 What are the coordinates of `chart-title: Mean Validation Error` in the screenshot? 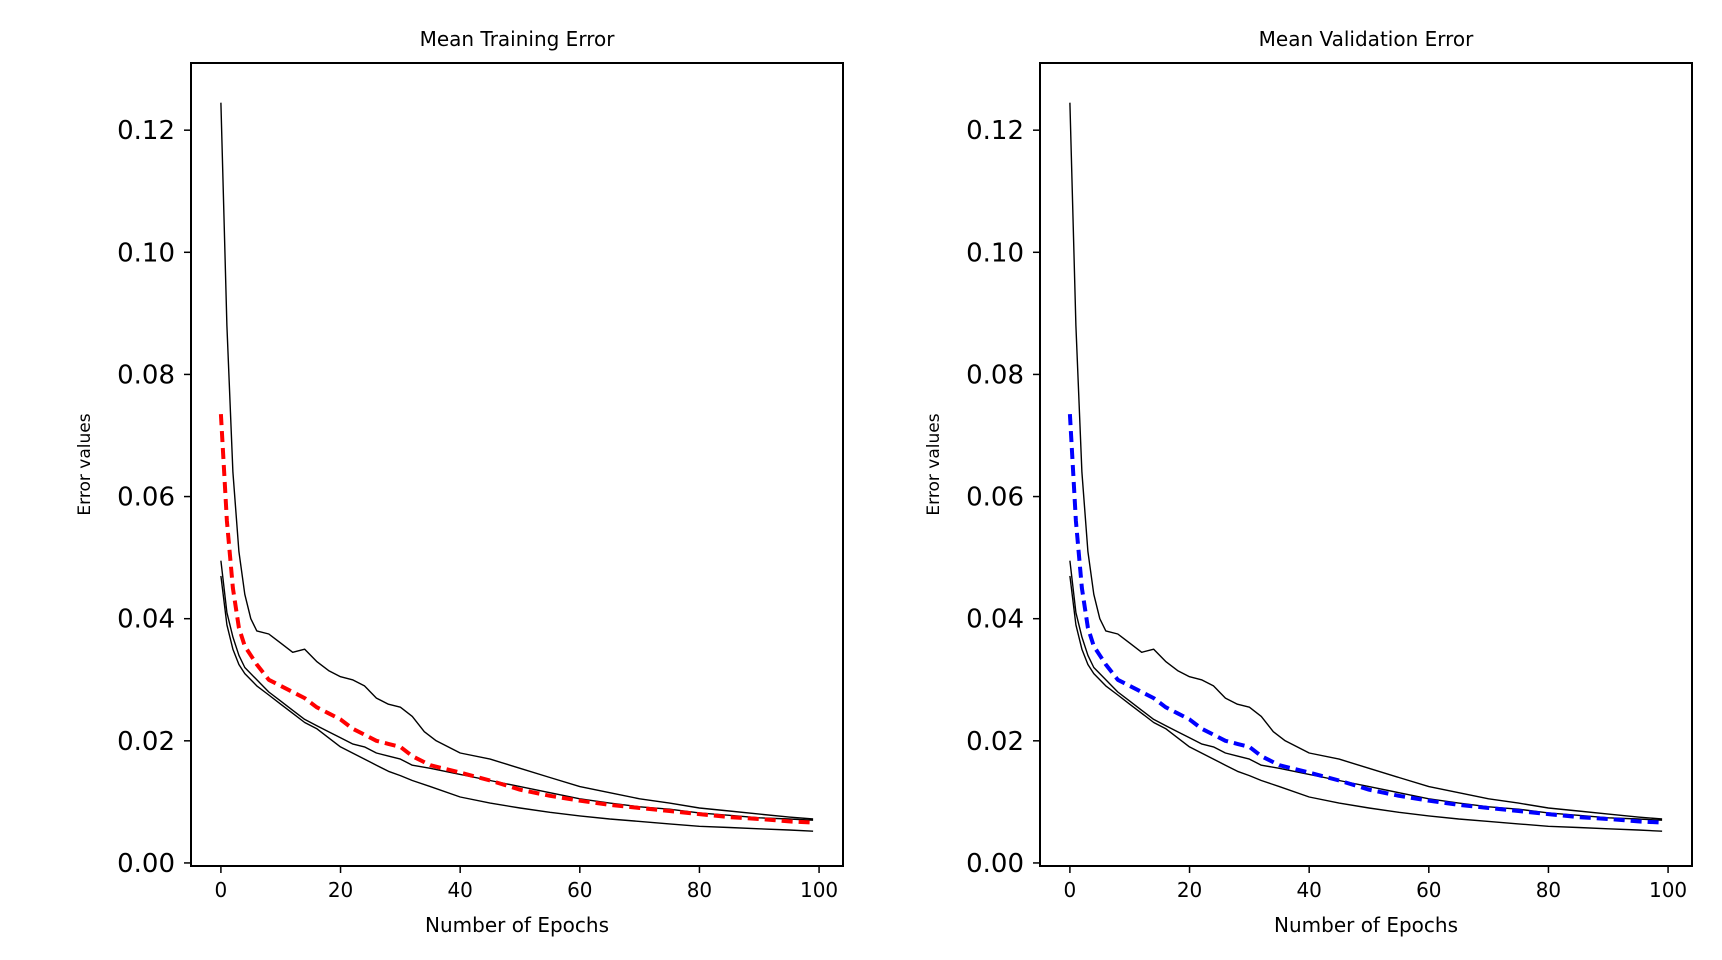 It's located at (1366, 39).